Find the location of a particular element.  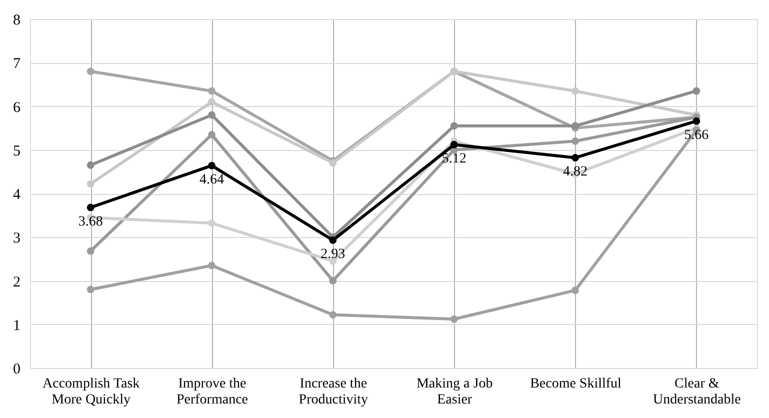

data-label: 5.66 is located at coordinates (696, 136).